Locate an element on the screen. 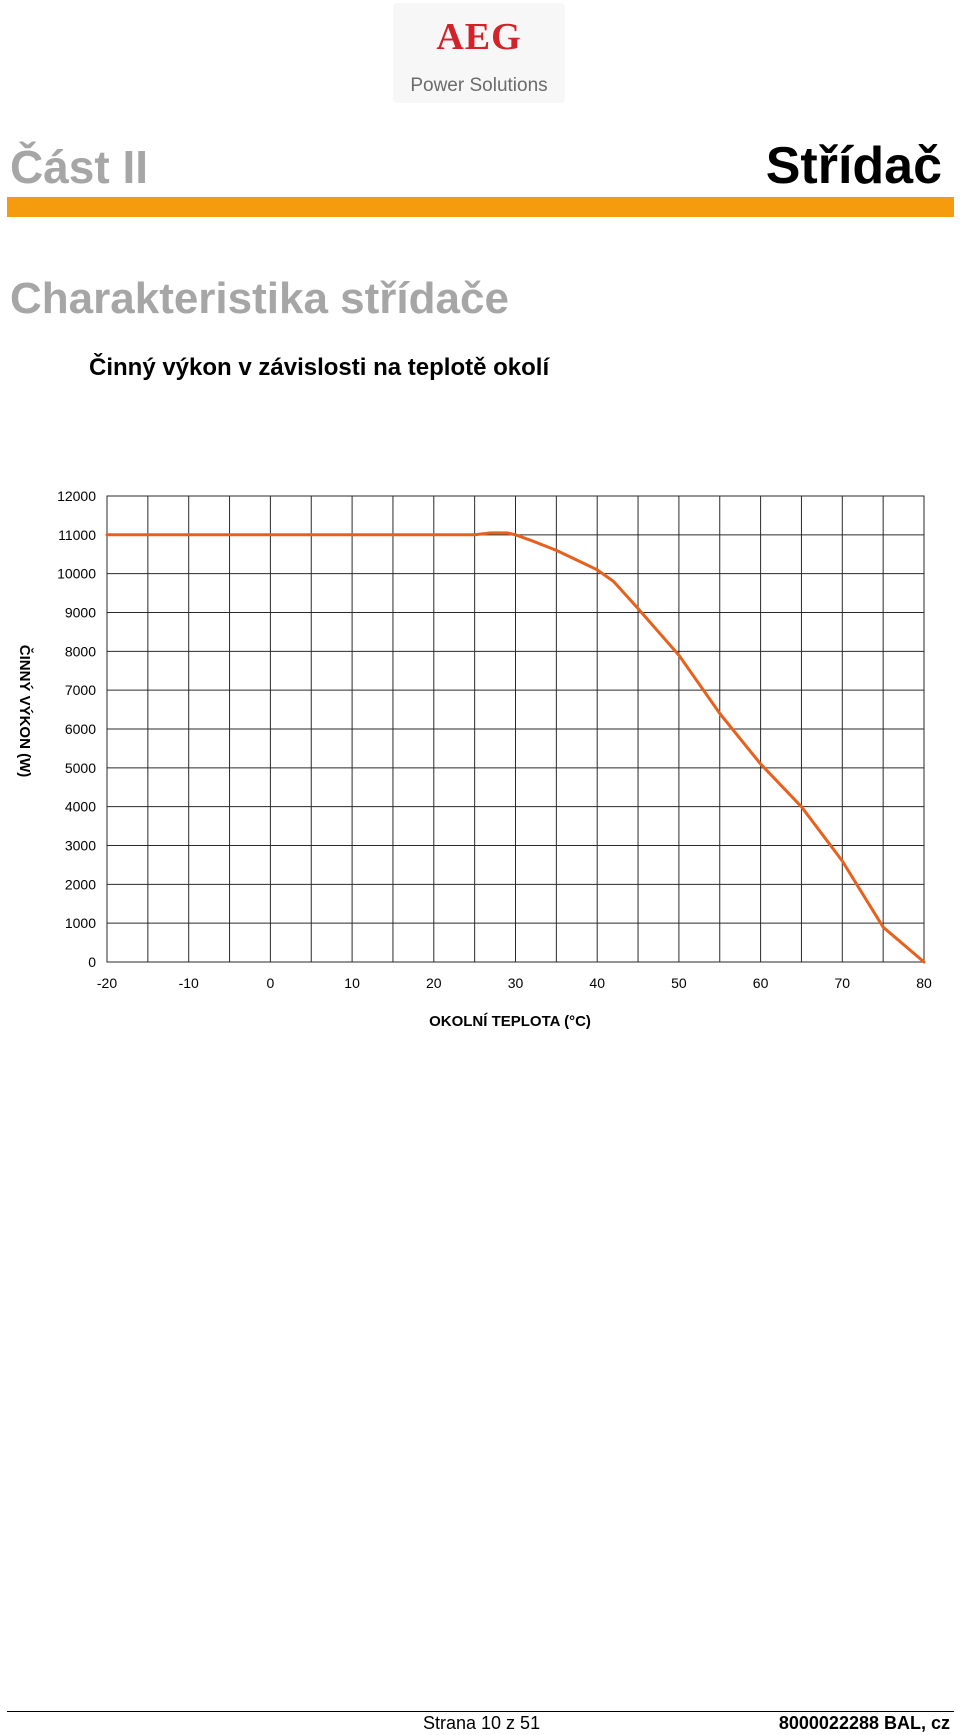  x-tick-label: 80 is located at coordinates (924, 983).